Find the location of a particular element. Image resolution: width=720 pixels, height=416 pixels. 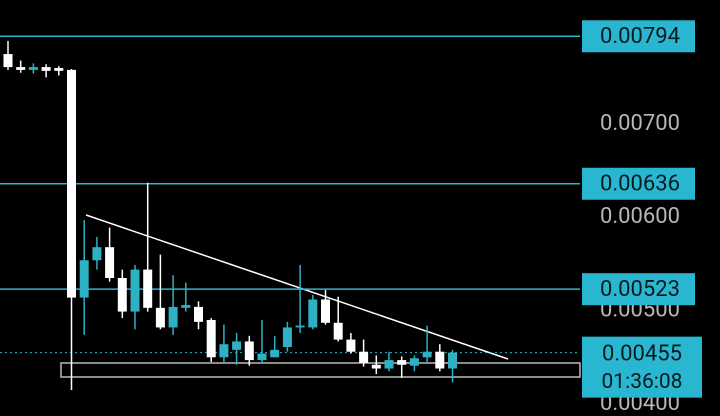

range-box is located at coordinates (320, 370).